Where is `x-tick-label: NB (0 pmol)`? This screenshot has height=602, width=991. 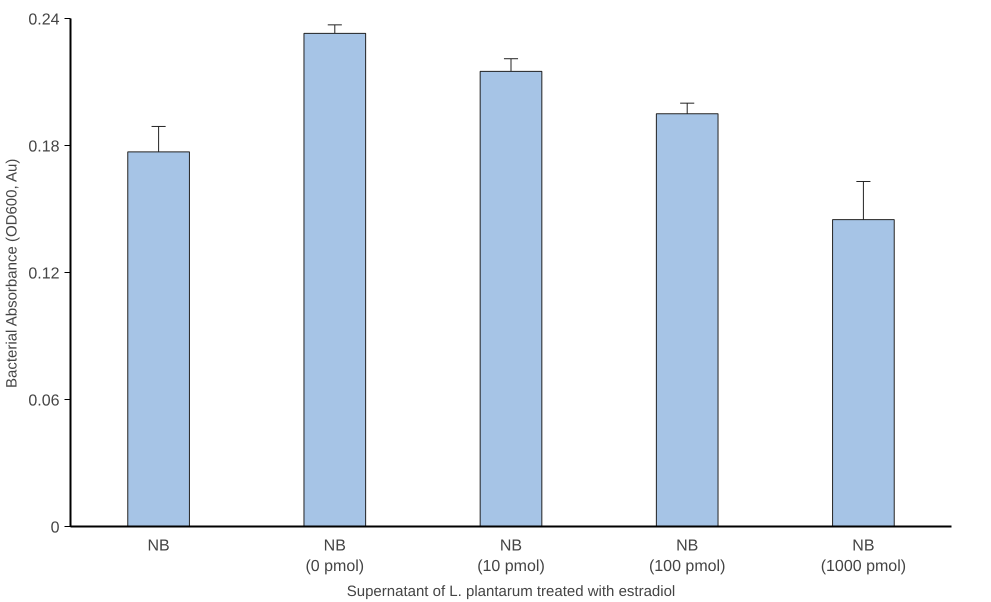 x-tick-label: NB (0 pmol) is located at coordinates (334, 556).